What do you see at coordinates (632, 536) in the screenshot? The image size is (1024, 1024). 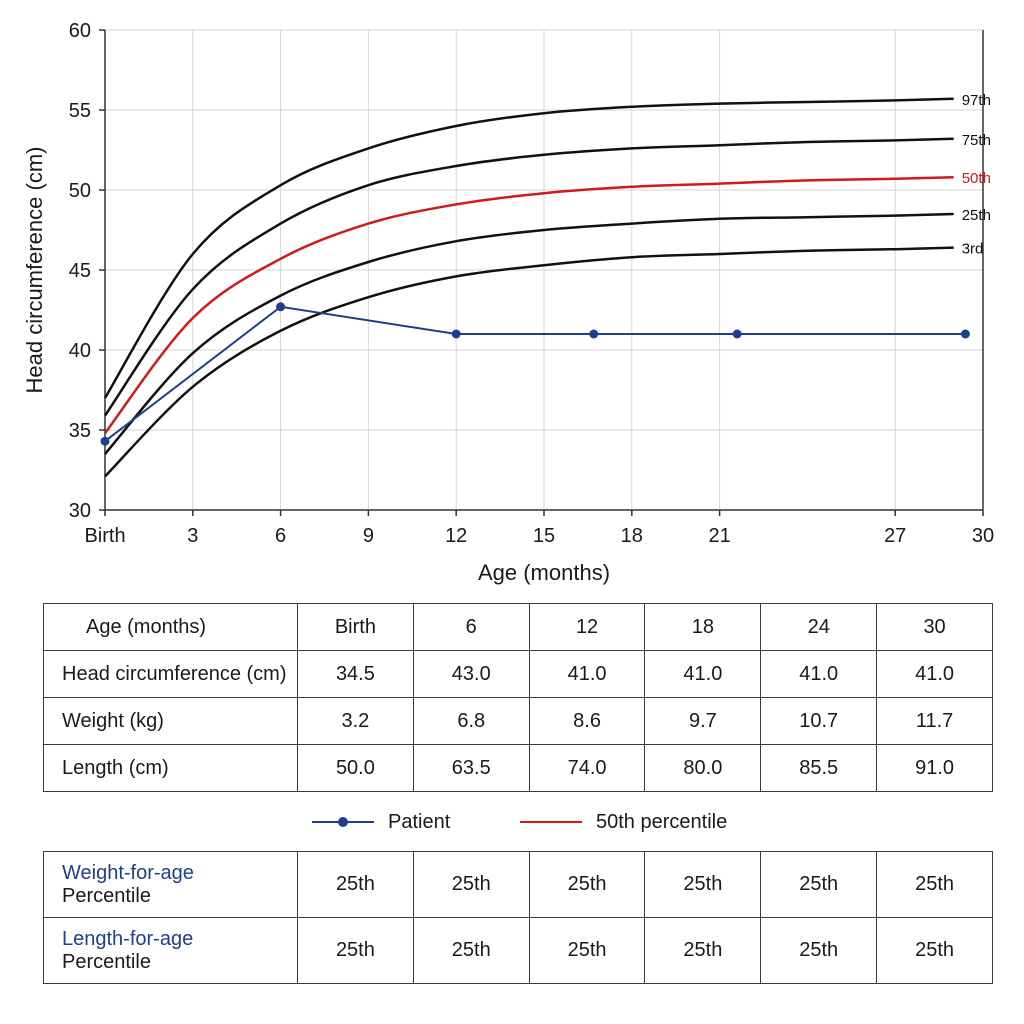 I see `x-tick-label: 18` at bounding box center [632, 536].